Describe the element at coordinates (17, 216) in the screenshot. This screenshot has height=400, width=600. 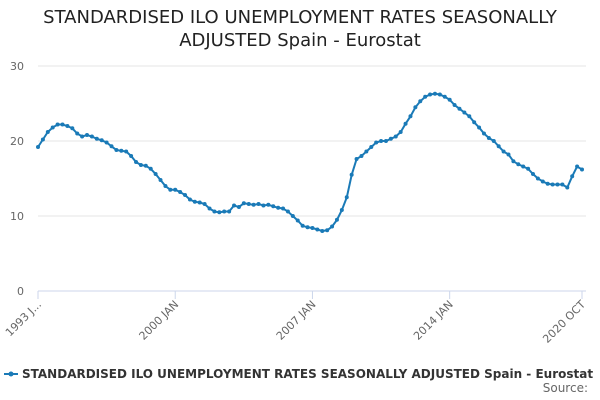
I see `y-tick-label: 10` at that location.